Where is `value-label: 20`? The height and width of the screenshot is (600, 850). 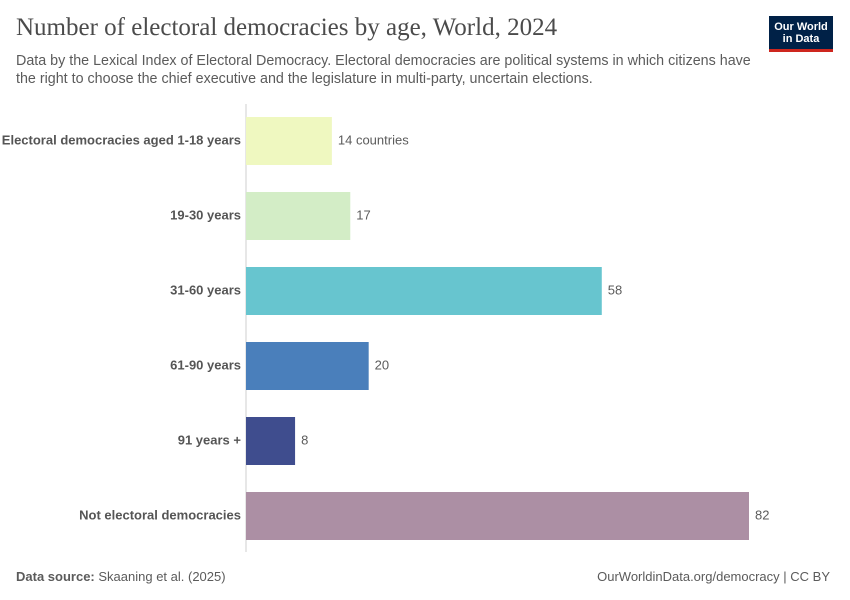 value-label: 20 is located at coordinates (382, 364).